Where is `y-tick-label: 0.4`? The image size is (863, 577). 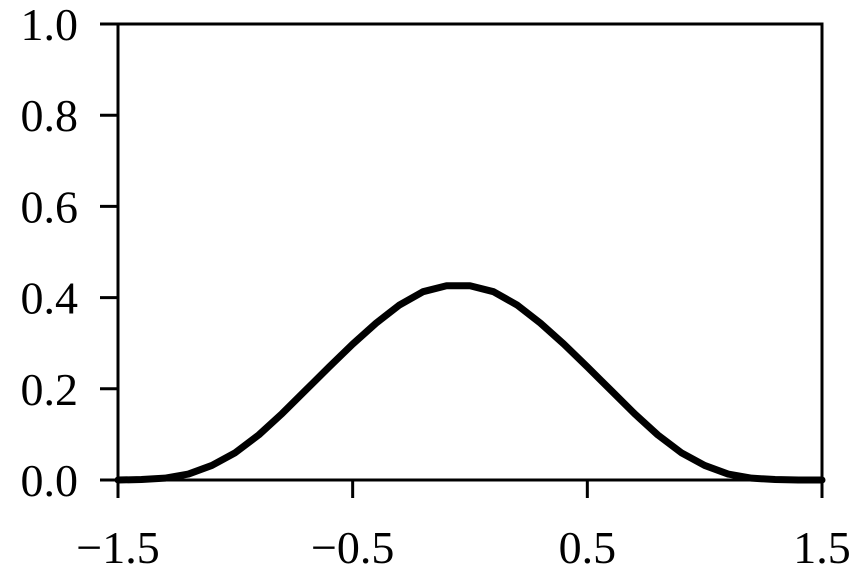 y-tick-label: 0.4 is located at coordinates (50, 298).